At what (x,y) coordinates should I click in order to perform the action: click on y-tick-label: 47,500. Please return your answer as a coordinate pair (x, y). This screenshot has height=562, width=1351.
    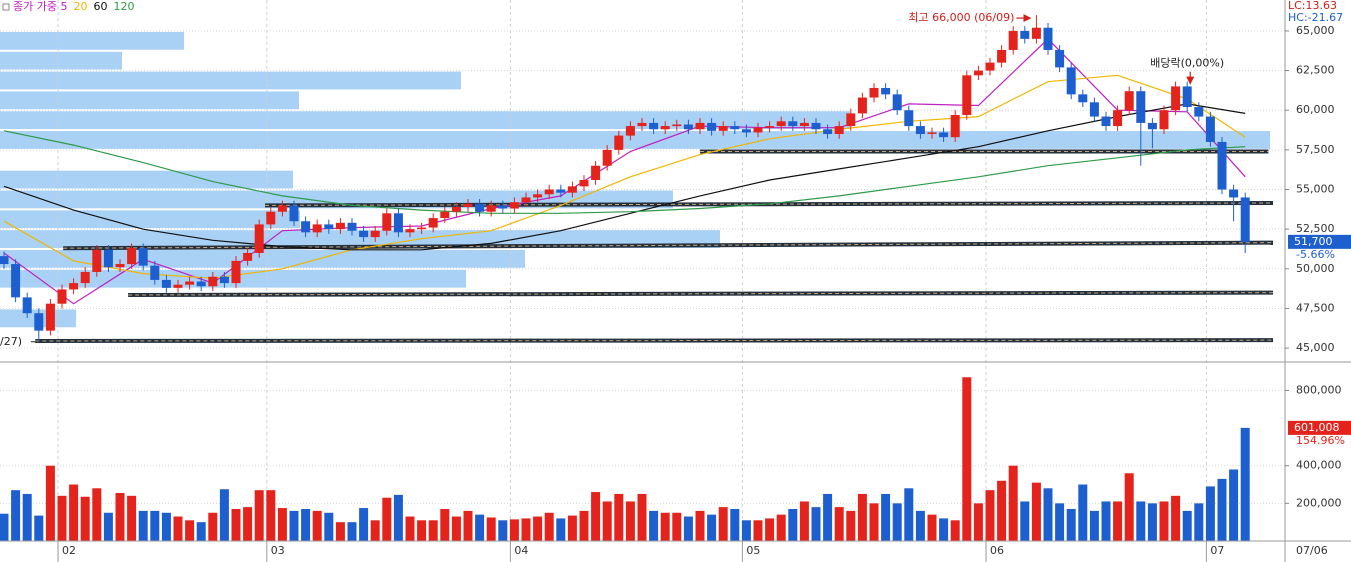
    Looking at the image, I should click on (1315, 307).